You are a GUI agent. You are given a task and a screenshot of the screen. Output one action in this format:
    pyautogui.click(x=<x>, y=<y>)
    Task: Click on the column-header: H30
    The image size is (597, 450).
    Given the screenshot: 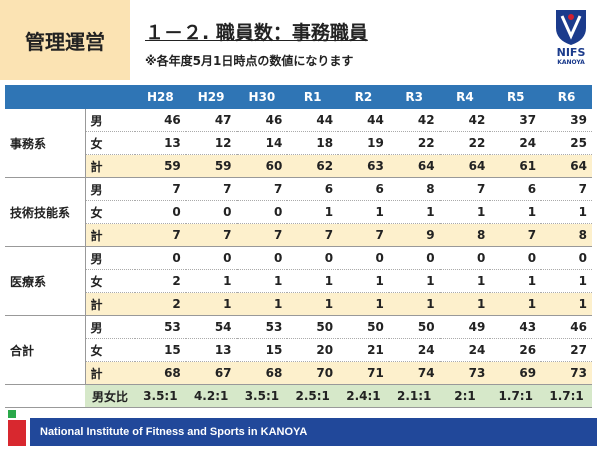 What is the action you would take?
    pyautogui.click(x=262, y=97)
    